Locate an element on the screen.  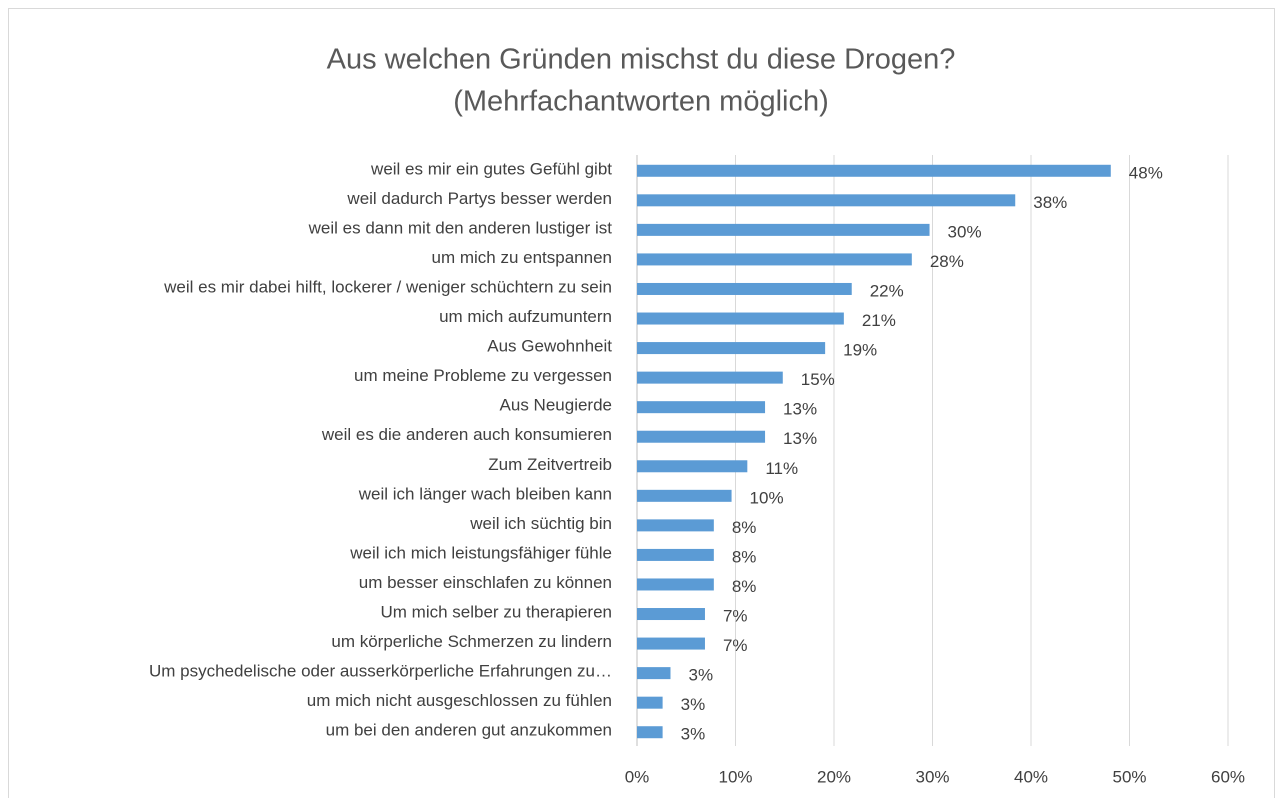
data-label: 19% is located at coordinates (860, 350).